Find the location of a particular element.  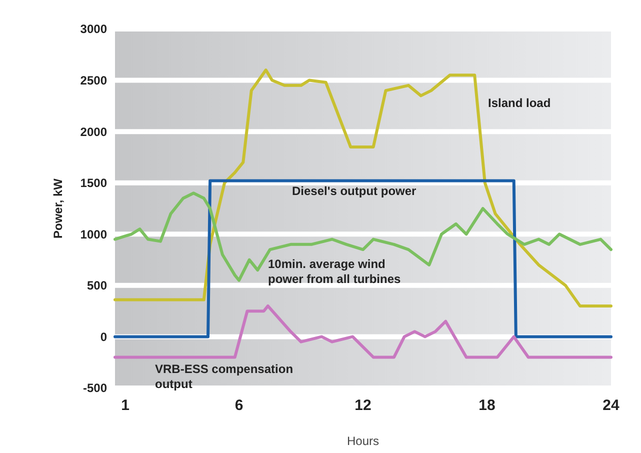

x-tick-label: 6 is located at coordinates (239, 405).